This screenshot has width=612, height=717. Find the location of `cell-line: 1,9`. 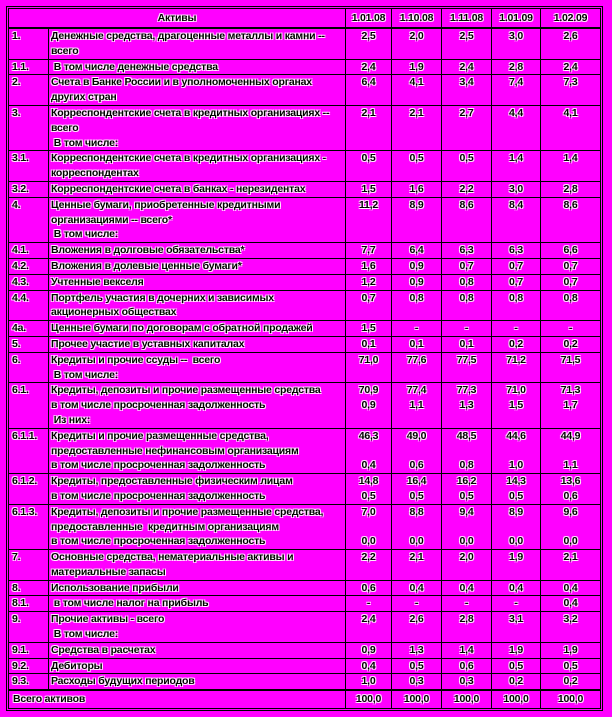

cell-line: 1,9 is located at coordinates (416, 66).